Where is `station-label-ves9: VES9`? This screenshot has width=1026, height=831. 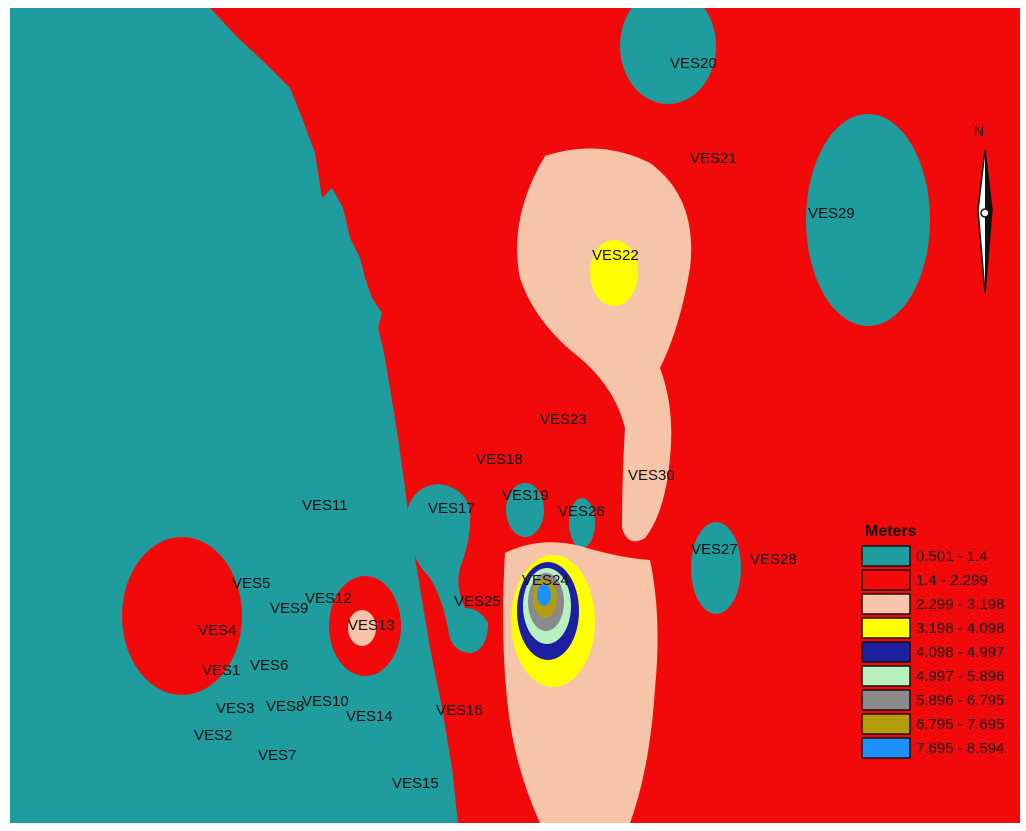
station-label-ves9: VES9 is located at coordinates (289, 608).